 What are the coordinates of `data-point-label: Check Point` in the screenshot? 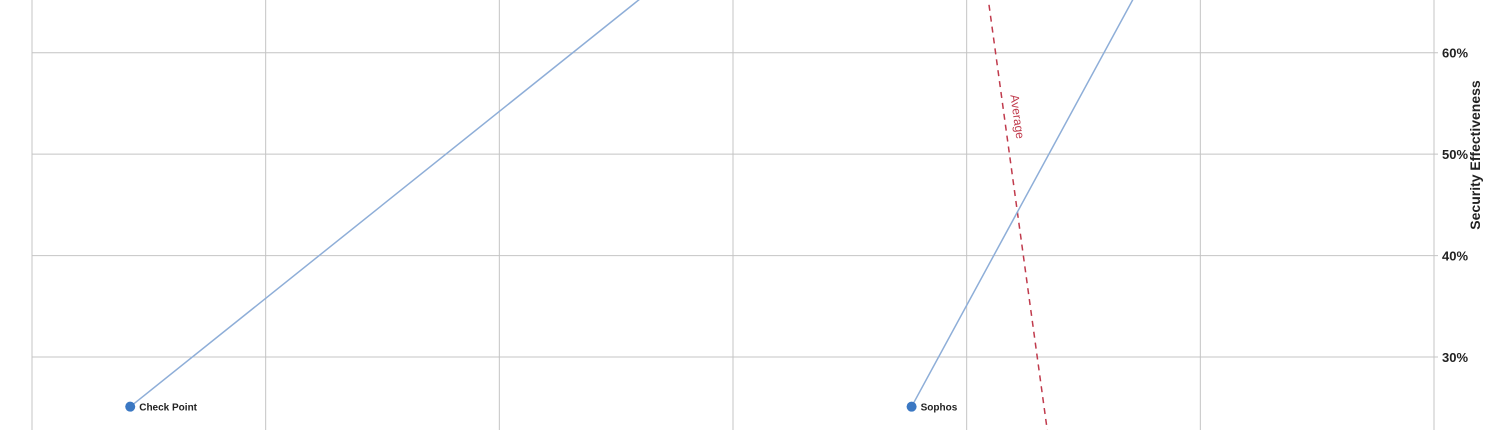 It's located at (168, 408).